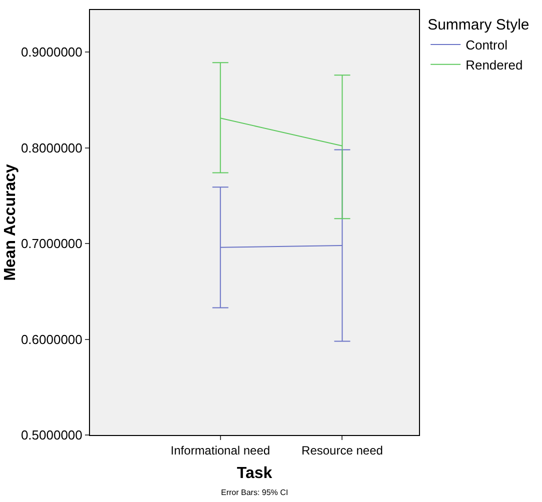  What do you see at coordinates (494, 64) in the screenshot?
I see `legend-label: Rendered` at bounding box center [494, 64].